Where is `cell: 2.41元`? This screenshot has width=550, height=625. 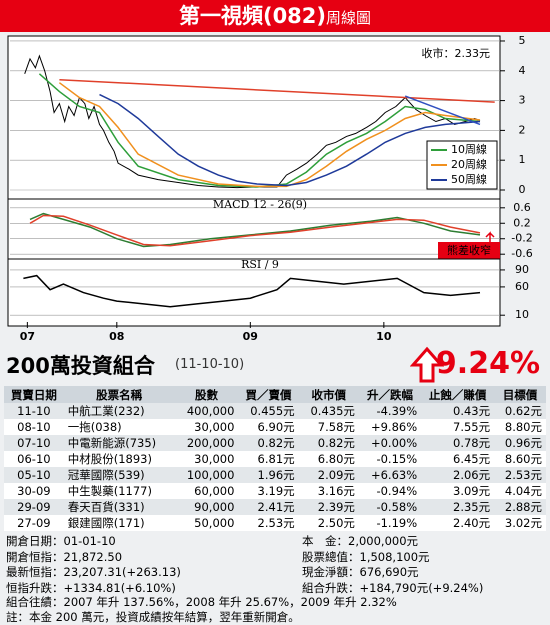
cell: 2.41元 is located at coordinates (268, 507).